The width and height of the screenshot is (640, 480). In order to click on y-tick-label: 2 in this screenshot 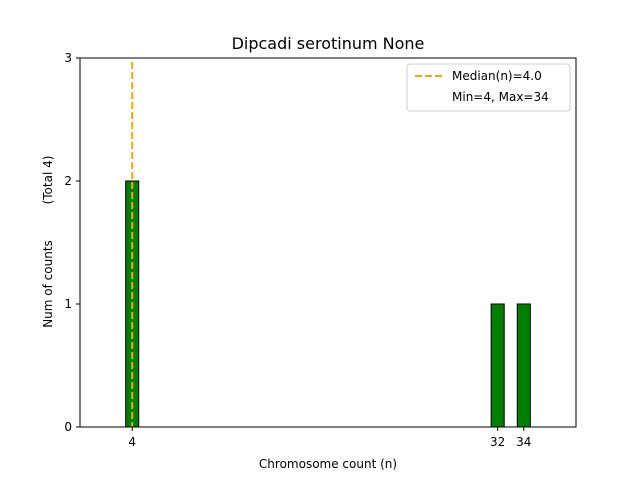, I will do `click(68, 181)`.